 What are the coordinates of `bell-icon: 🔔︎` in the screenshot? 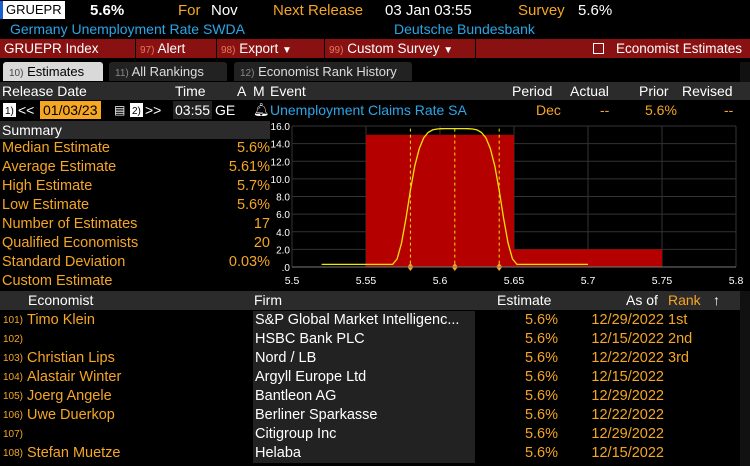 It's located at (261, 109).